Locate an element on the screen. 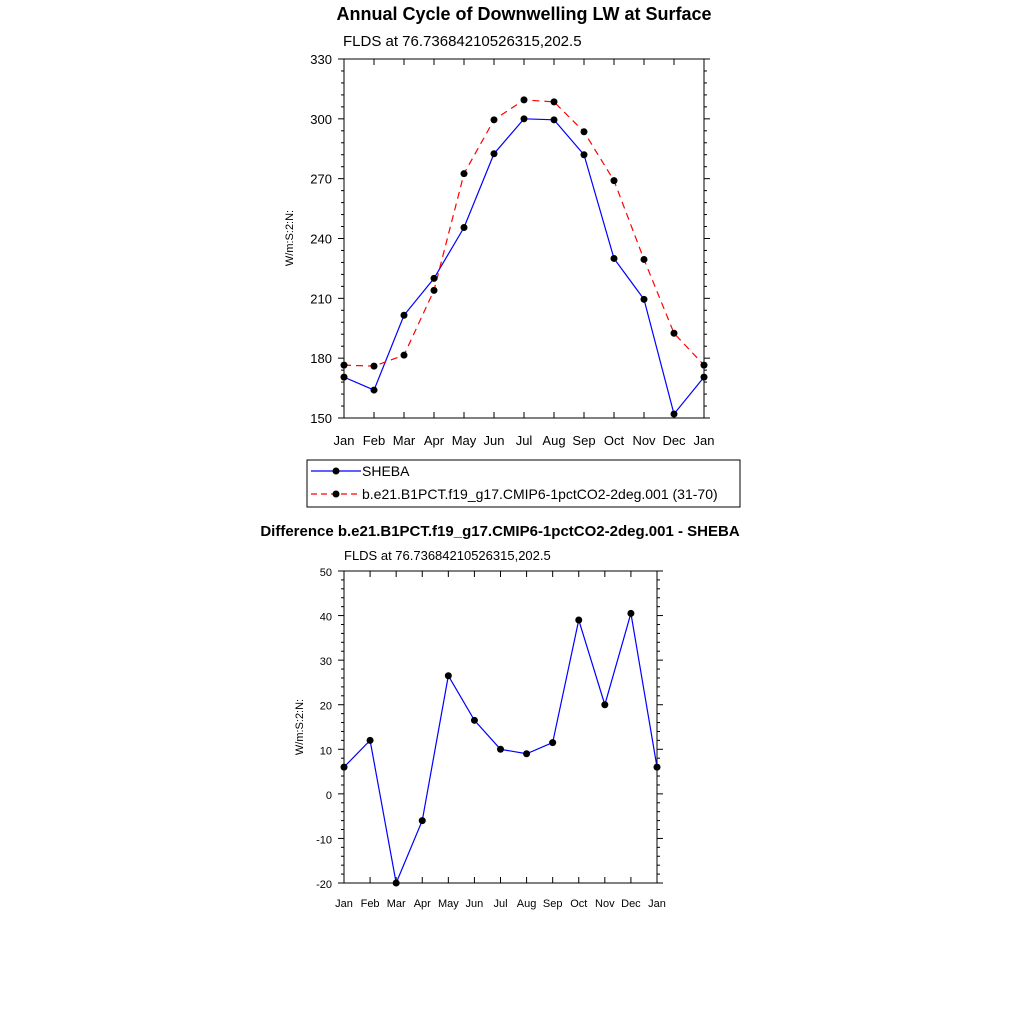  chart1-y-tick-label: 150 is located at coordinates (321, 418).